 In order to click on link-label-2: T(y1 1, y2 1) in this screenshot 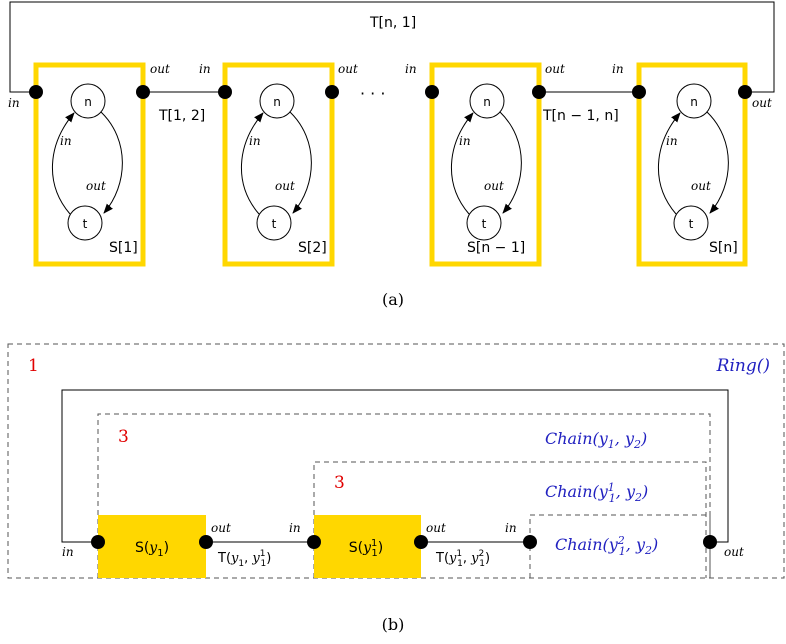, I will do `click(462, 559)`.